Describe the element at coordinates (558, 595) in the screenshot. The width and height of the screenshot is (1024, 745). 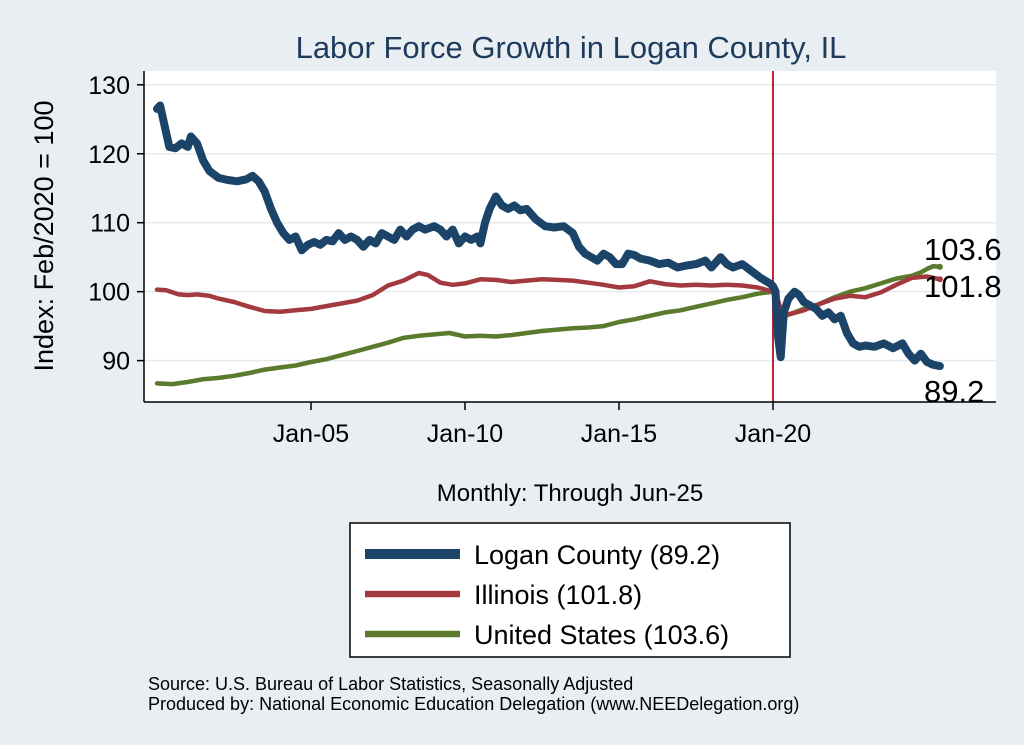
I see `legend-label-illinois: Illinois (101.8)` at that location.